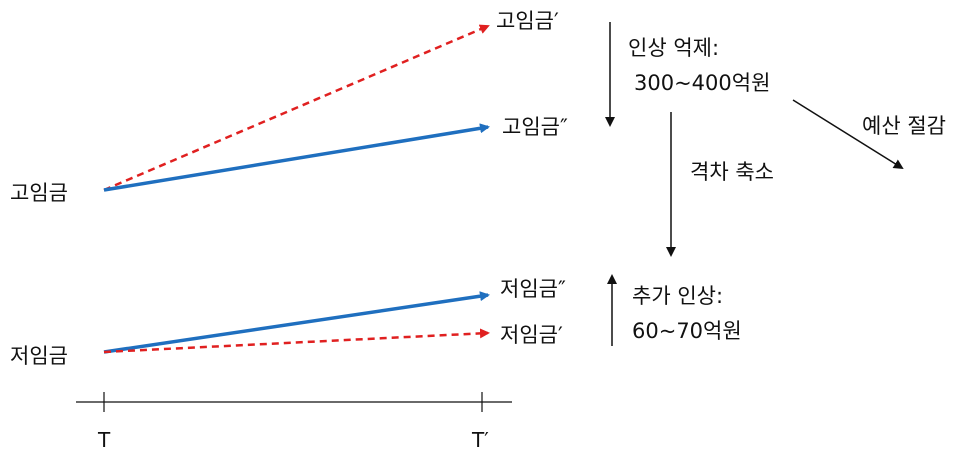 This screenshot has height=453, width=978. I want to click on low-wage-adjusted-arrow, so click(296, 322).